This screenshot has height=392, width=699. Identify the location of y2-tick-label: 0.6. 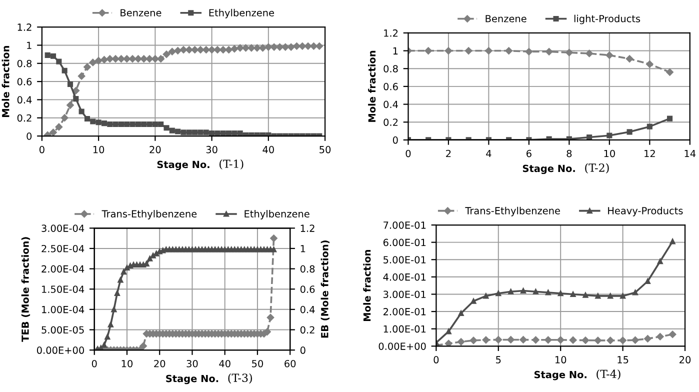
(307, 289).